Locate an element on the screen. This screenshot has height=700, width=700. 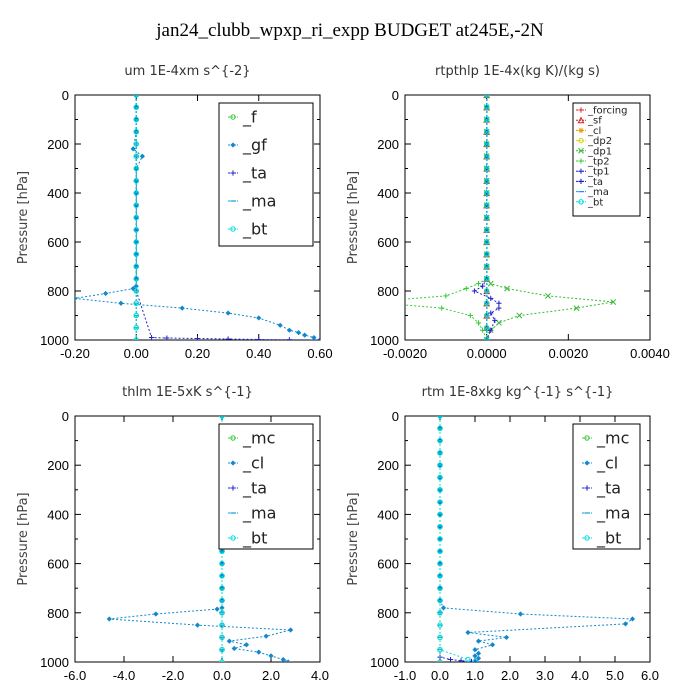
x-tick-label: 4.0 is located at coordinates (320, 675).